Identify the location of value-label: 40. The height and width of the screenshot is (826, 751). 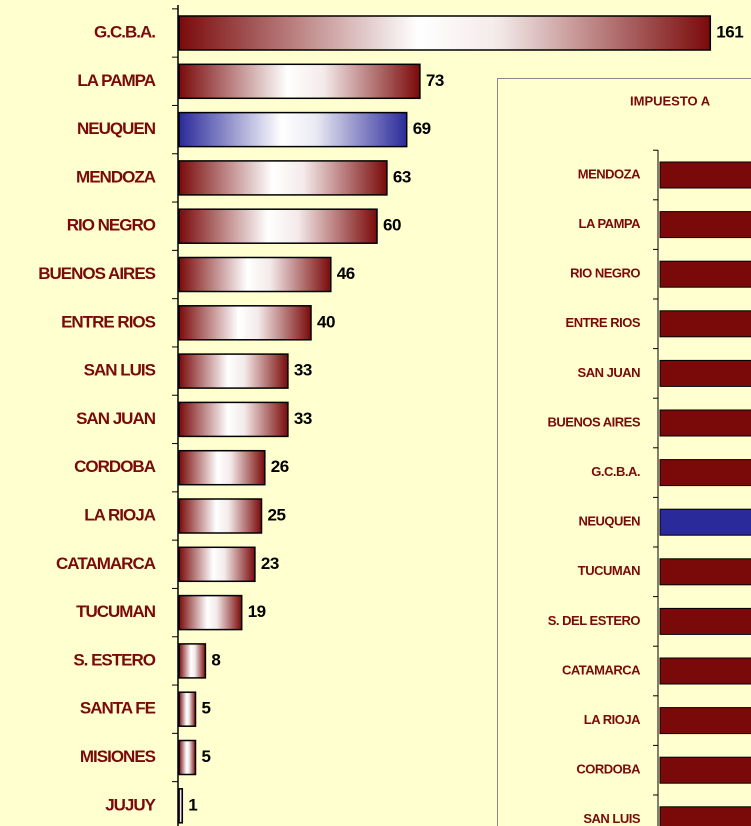
(326, 321).